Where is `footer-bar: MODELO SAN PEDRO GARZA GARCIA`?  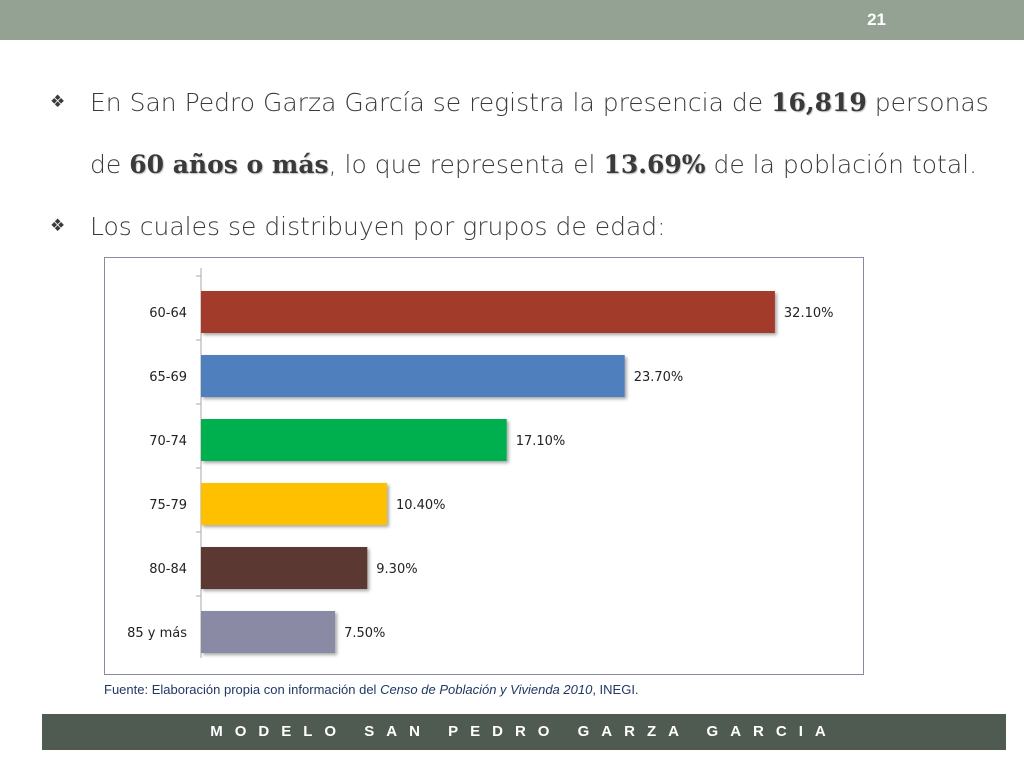
footer-bar: MODELO SAN PEDRO GARZA GARCIA is located at coordinates (524, 732).